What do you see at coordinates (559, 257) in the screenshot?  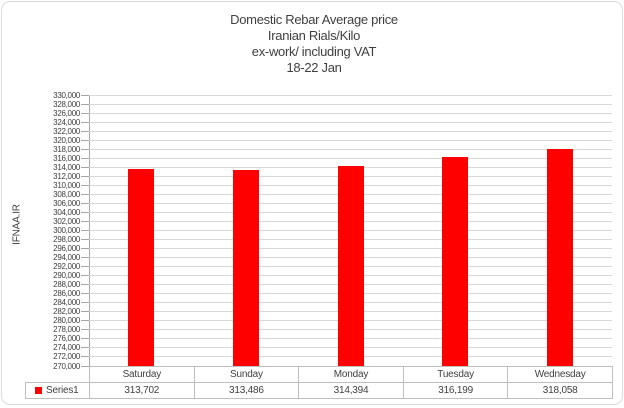 I see `bar-wednesday` at bounding box center [559, 257].